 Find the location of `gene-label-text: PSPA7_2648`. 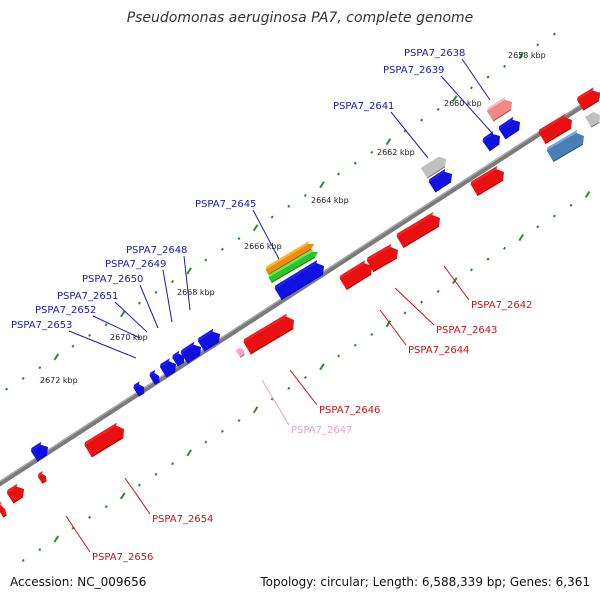

gene-label-text: PSPA7_2648 is located at coordinates (156, 250).